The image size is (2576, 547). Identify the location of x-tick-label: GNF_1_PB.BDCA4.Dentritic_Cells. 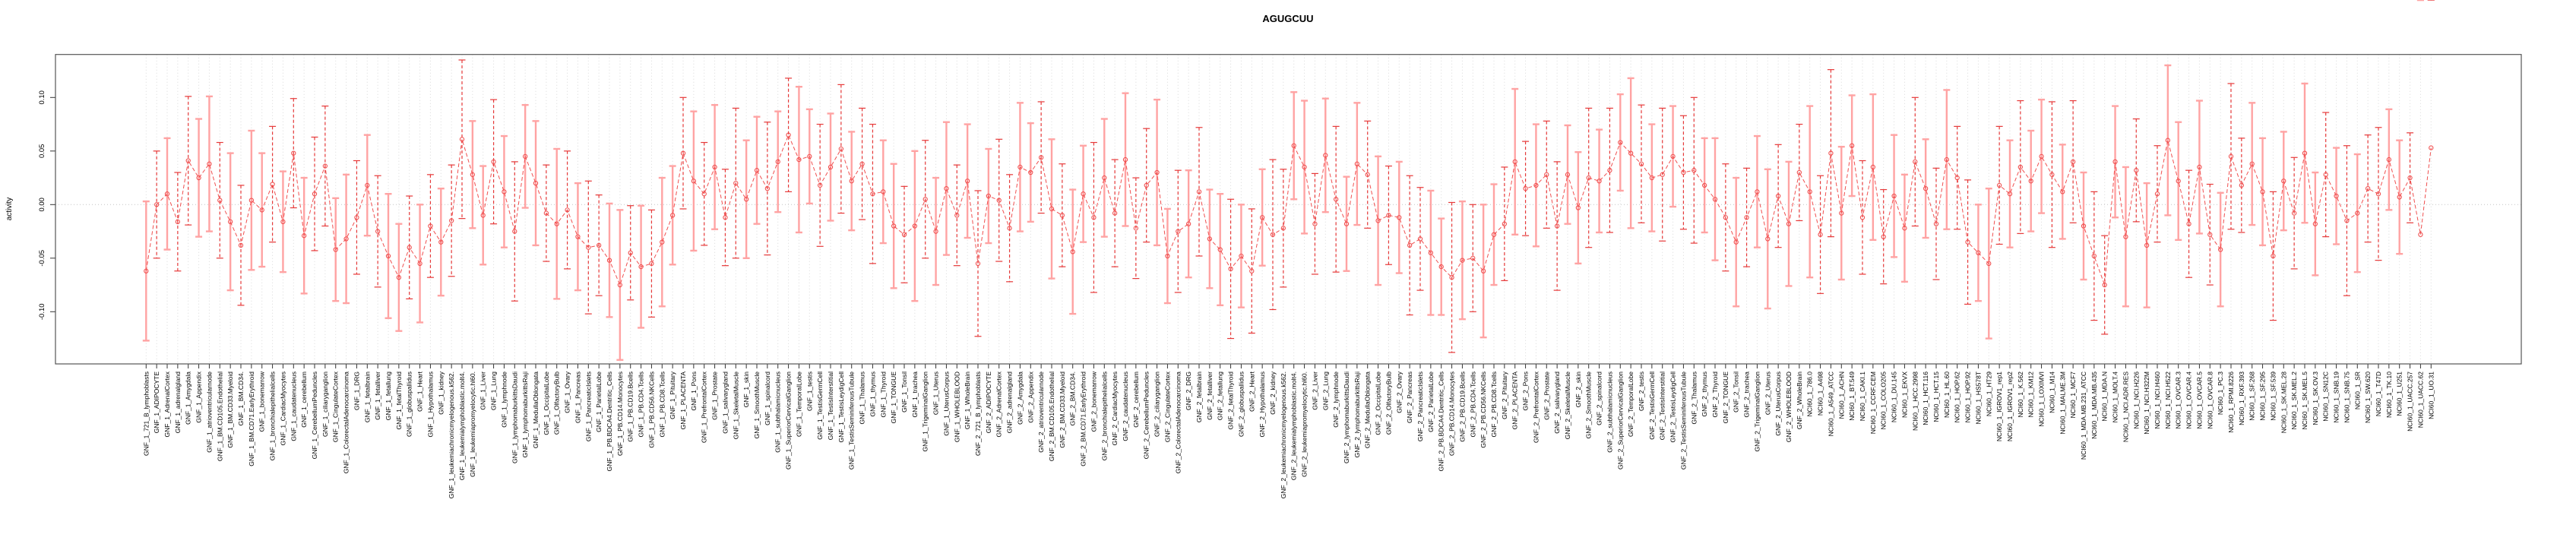
(609, 421).